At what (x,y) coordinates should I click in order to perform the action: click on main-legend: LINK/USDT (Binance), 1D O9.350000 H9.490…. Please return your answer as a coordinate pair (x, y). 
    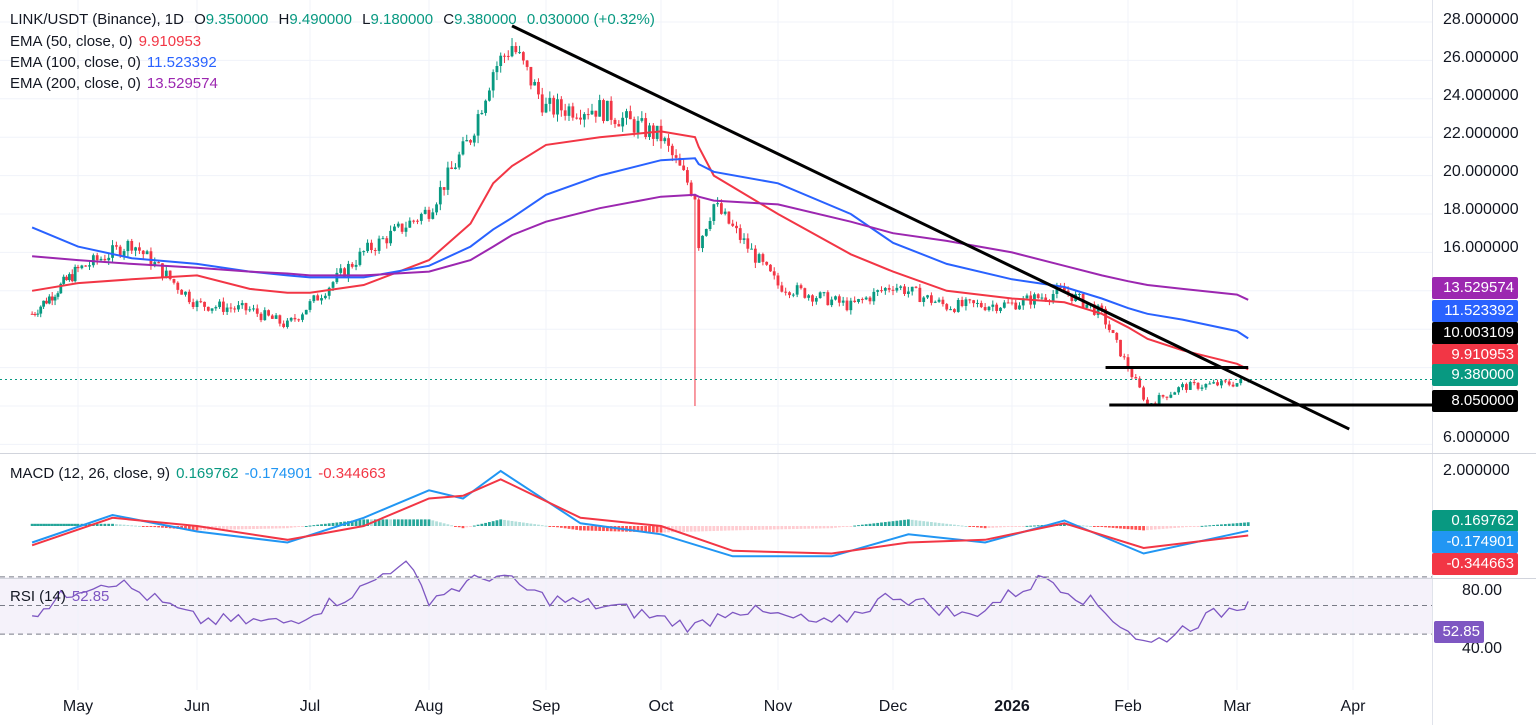
    Looking at the image, I should click on (335, 19).